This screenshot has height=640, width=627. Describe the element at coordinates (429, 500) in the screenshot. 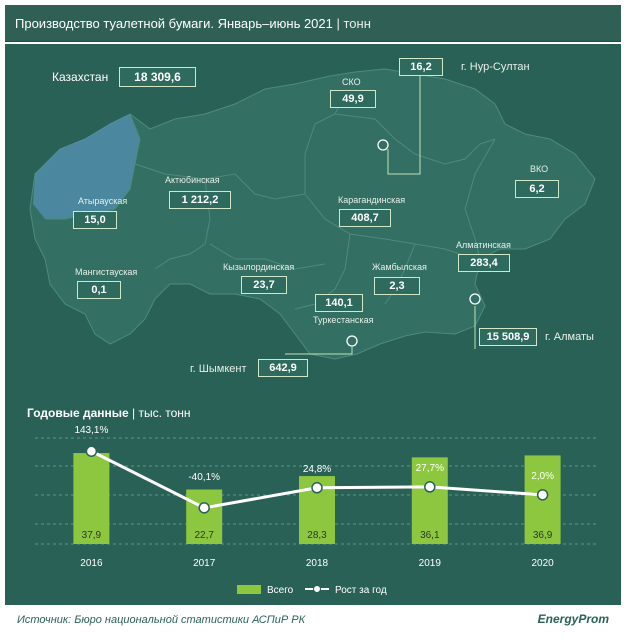

I see `bar-2019` at that location.